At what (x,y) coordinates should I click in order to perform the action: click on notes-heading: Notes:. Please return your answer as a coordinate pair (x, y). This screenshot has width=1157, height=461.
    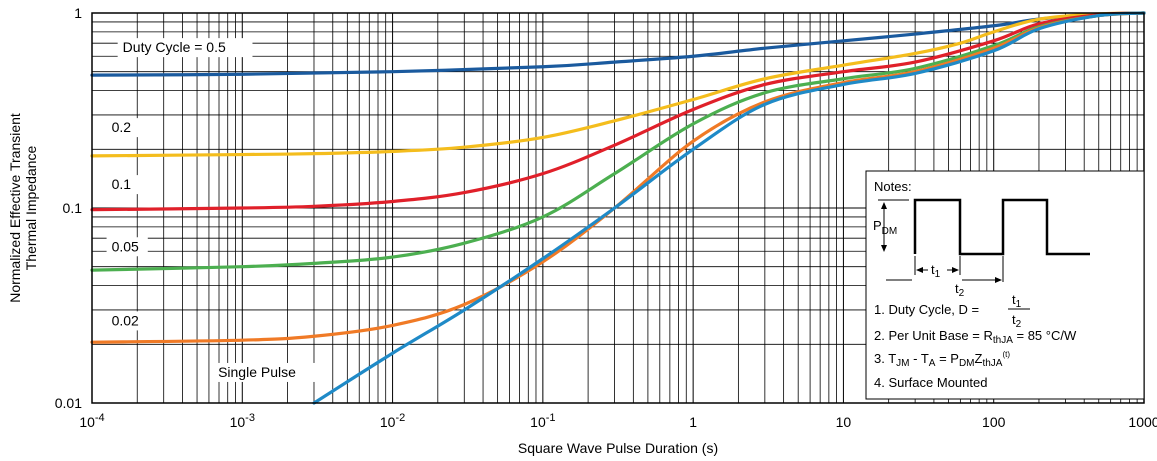
    Looking at the image, I should click on (893, 186).